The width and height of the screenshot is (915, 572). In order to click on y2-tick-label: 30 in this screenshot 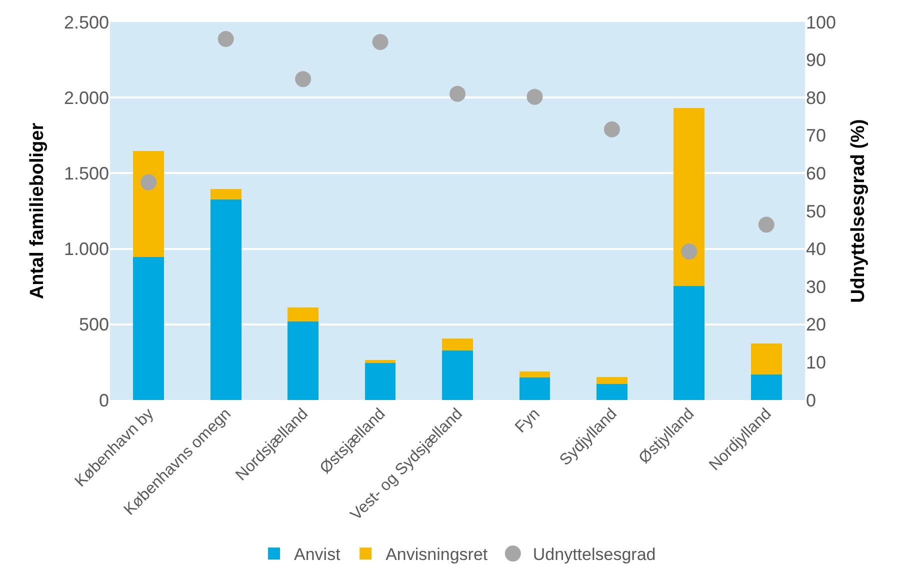, I will do `click(816, 286)`.